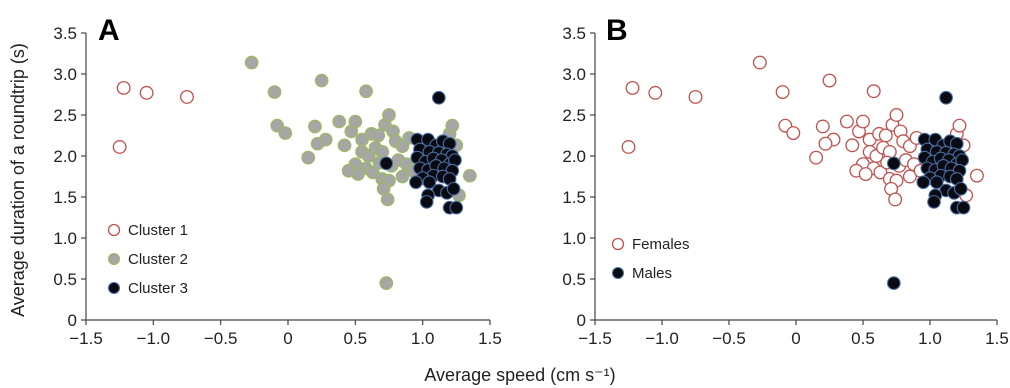  Describe the element at coordinates (863, 338) in the screenshot. I see `x-tick-label: 0.5` at that location.